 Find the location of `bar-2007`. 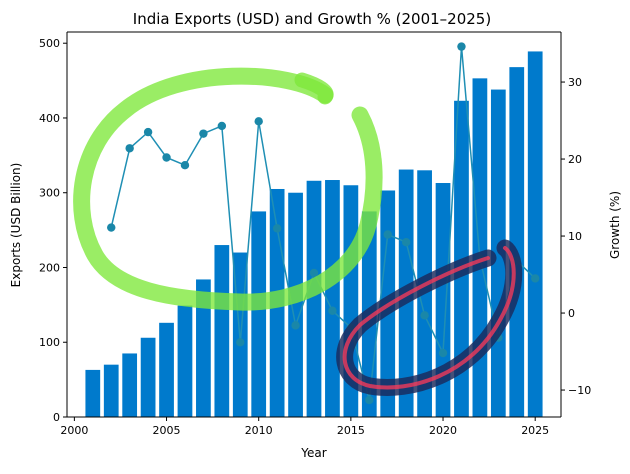

bar-2007 is located at coordinates (203, 348).